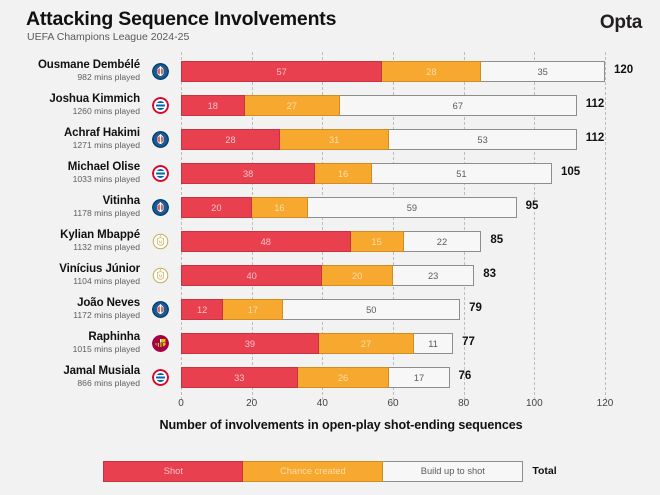 This screenshot has height=495, width=660. I want to click on x-tick-label: 100, so click(534, 403).